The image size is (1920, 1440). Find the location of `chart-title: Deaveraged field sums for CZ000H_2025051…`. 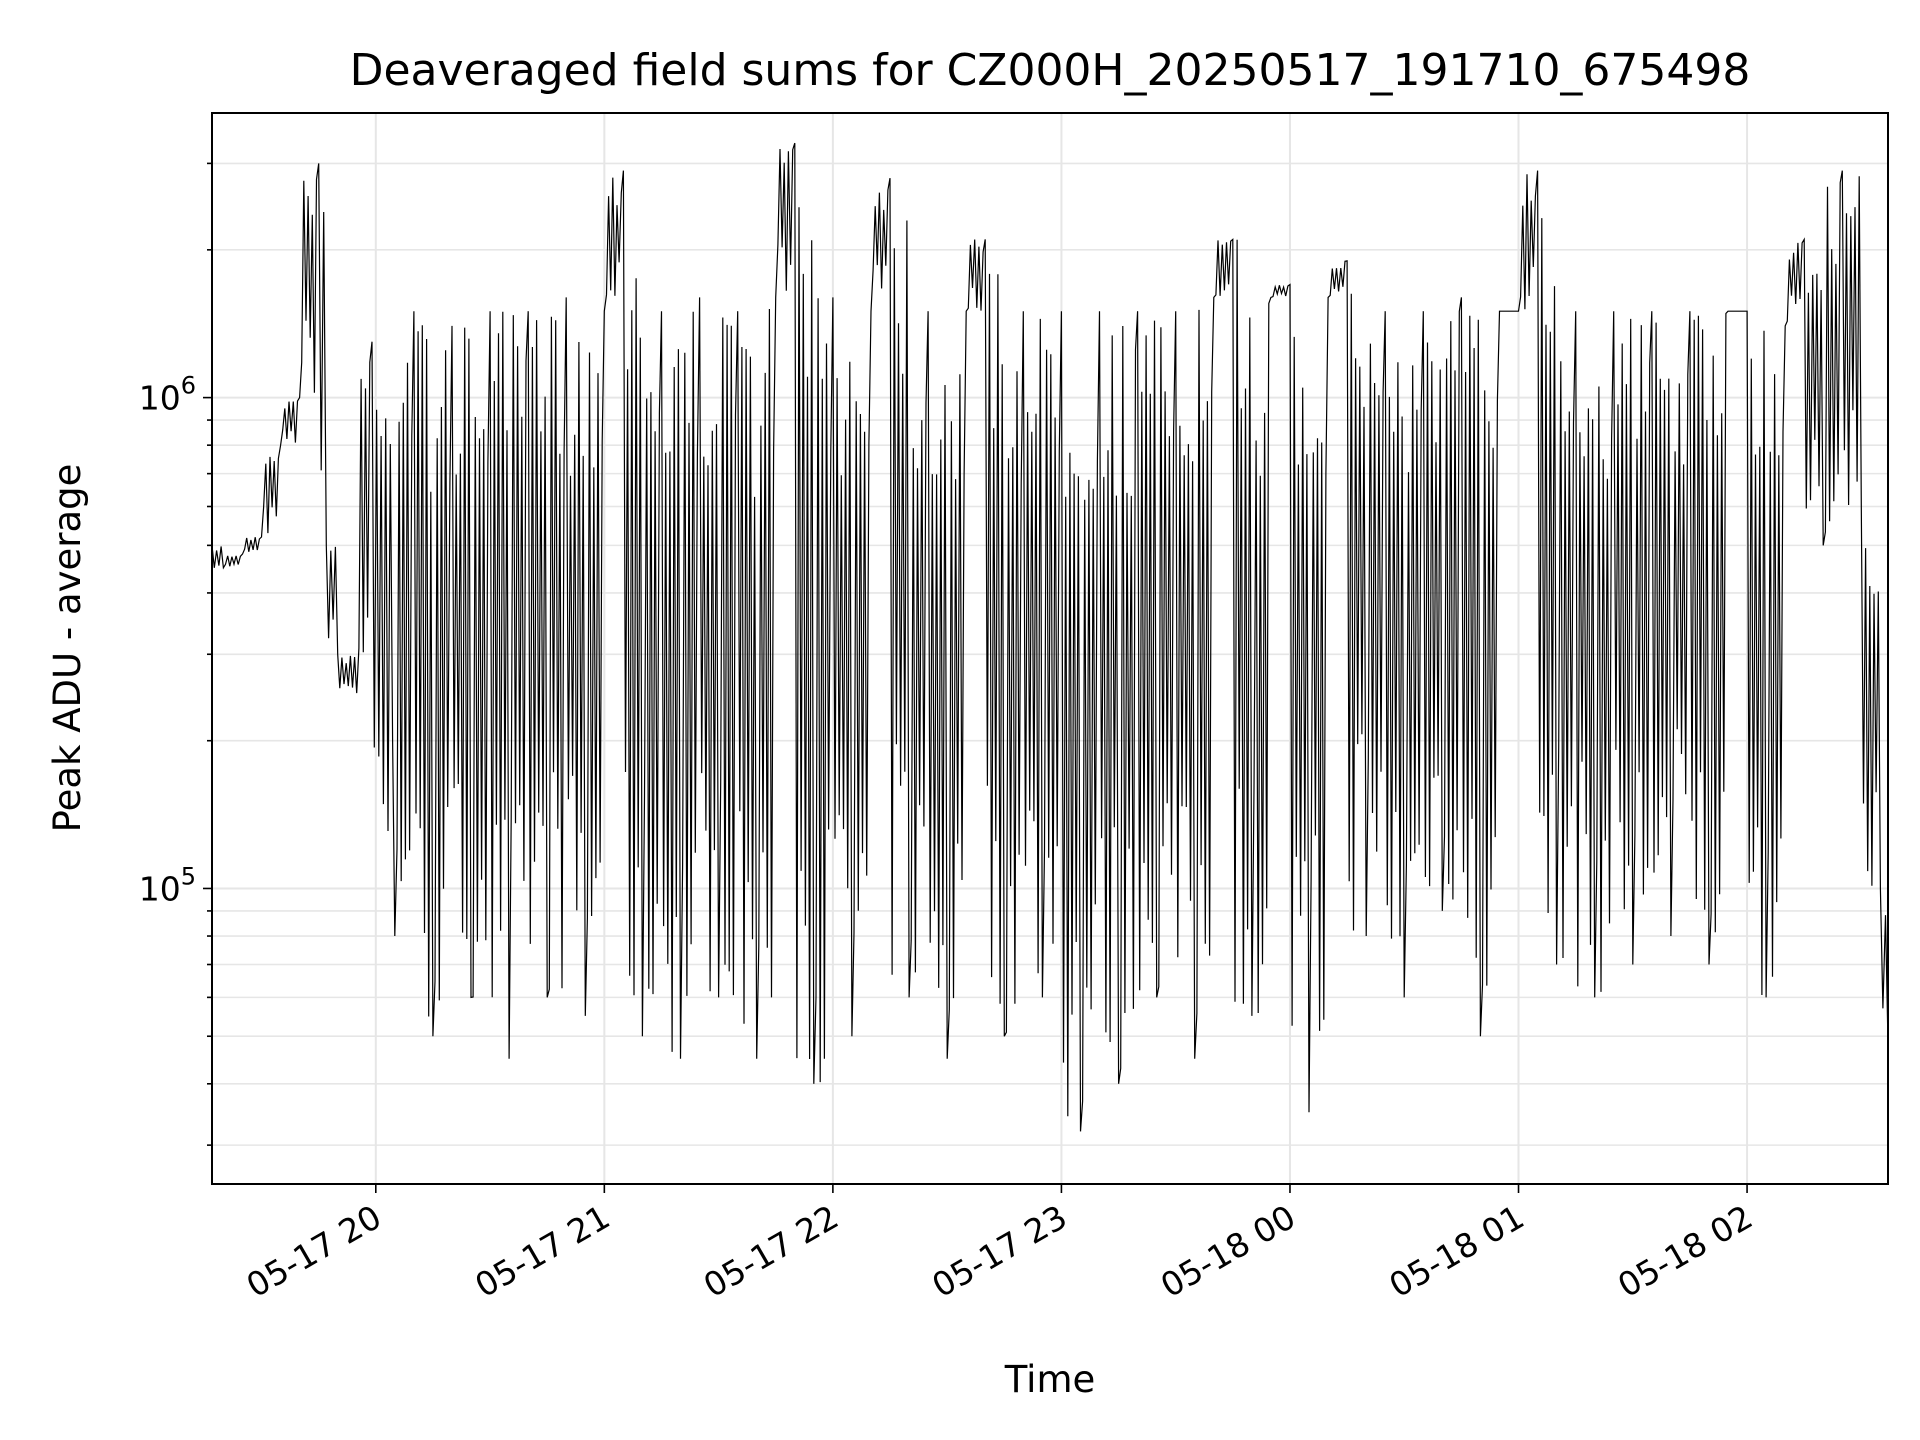

chart-title: Deaveraged field sums for CZ000H_2025051… is located at coordinates (1050, 70).